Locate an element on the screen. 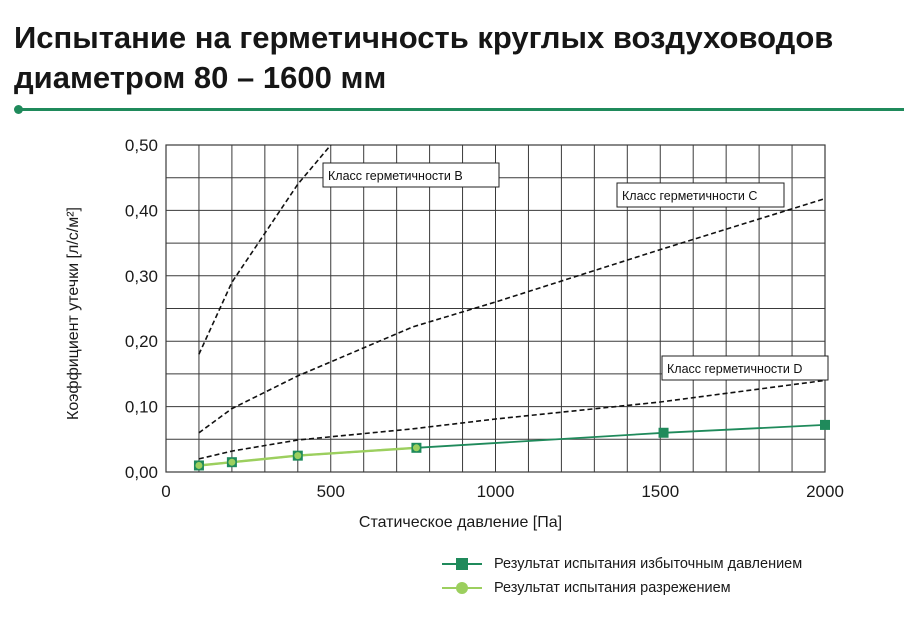 Image resolution: width=922 pixels, height=618 pixels. class-b-label-box is located at coordinates (411, 175).